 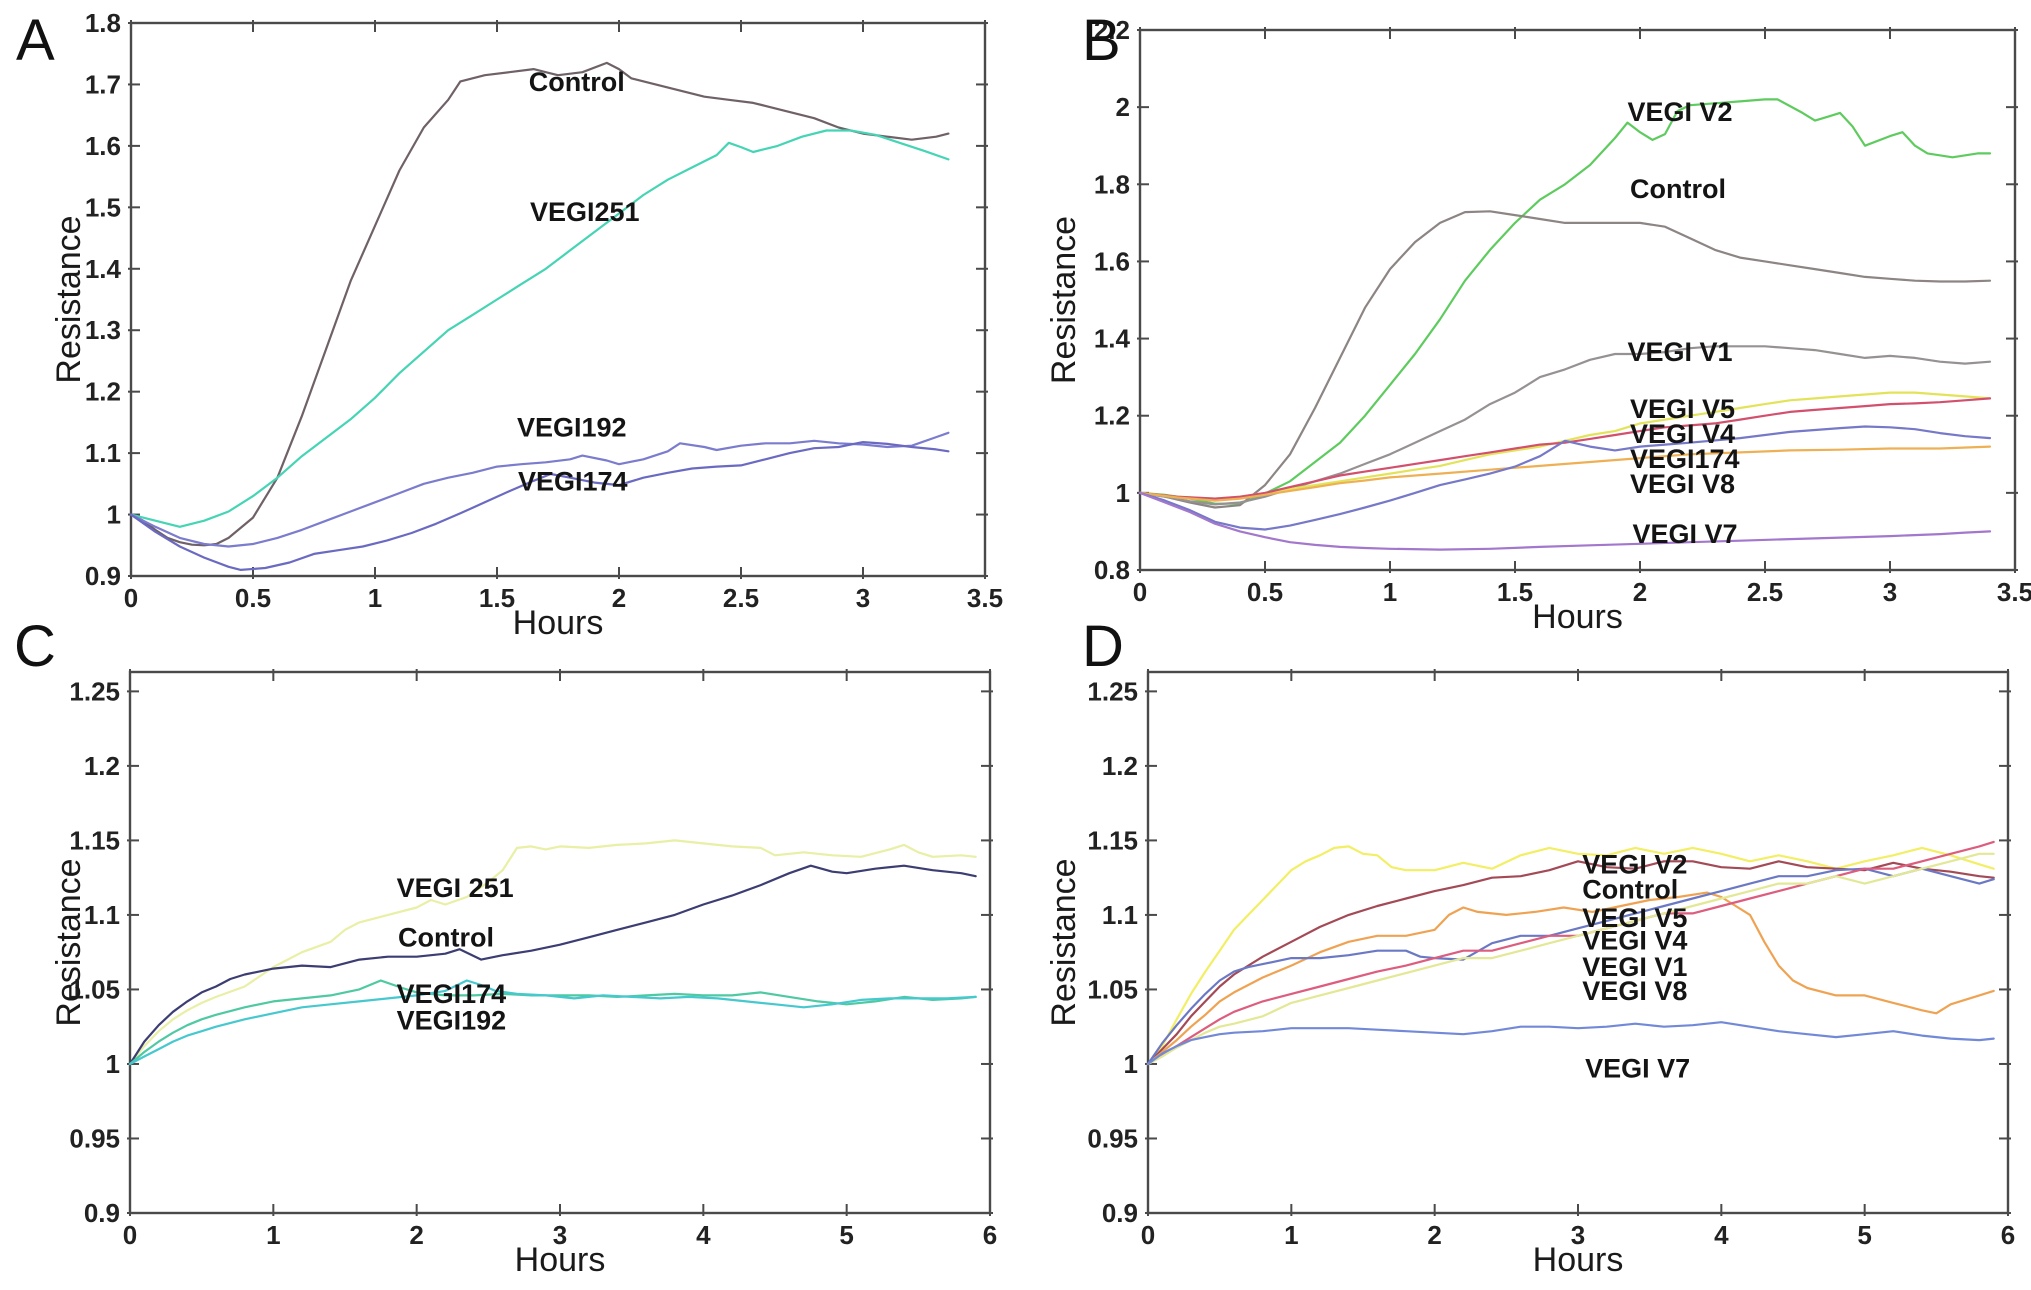 What do you see at coordinates (552, 965) in the screenshot?
I see `series-line-control` at bounding box center [552, 965].